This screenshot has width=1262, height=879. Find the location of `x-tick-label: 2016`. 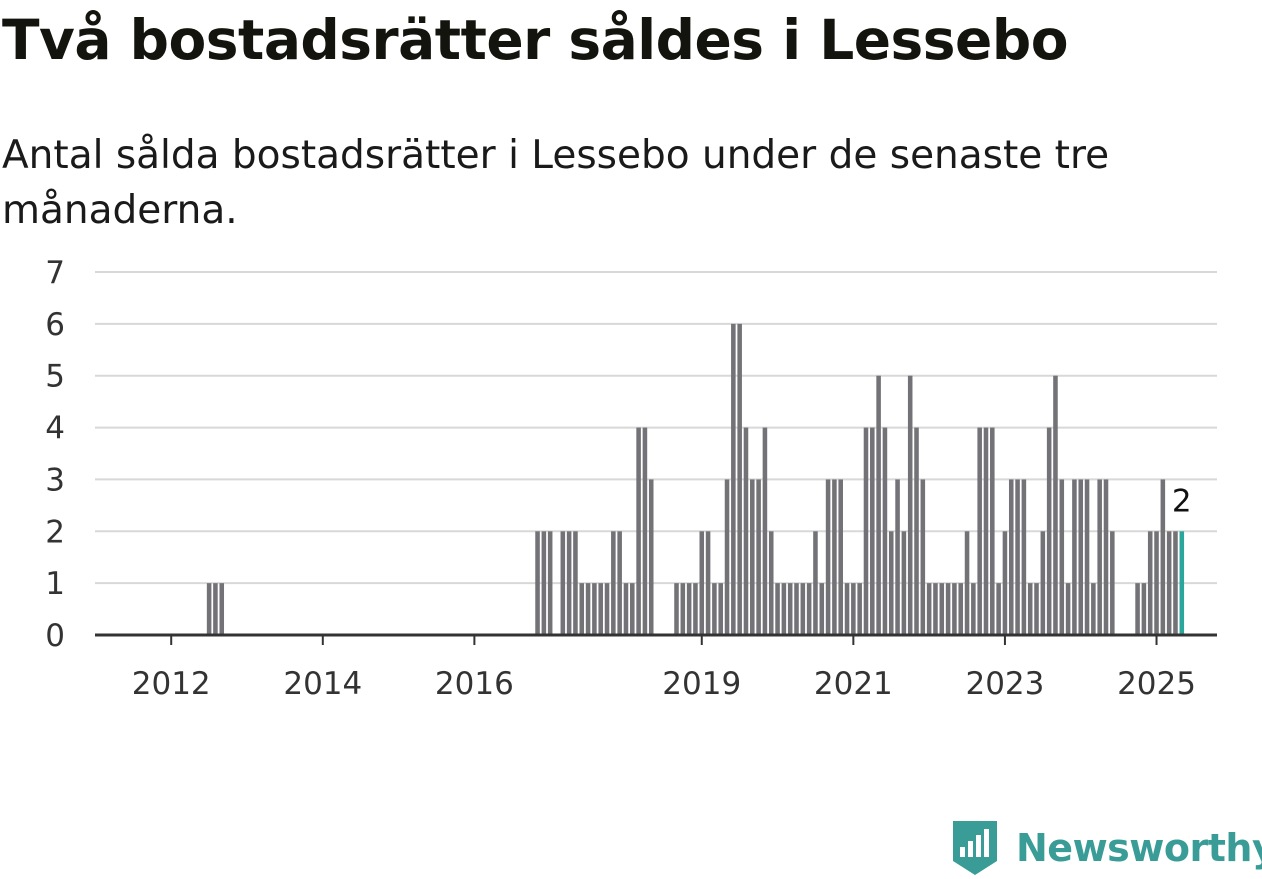

x-tick-label: 2016 is located at coordinates (474, 684).